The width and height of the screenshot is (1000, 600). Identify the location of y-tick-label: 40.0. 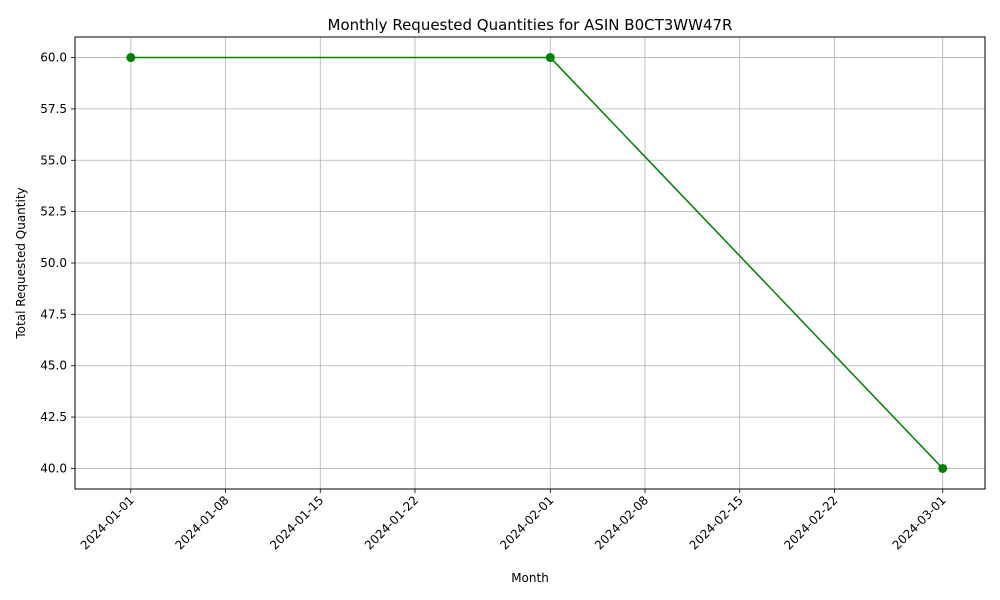
(53, 468).